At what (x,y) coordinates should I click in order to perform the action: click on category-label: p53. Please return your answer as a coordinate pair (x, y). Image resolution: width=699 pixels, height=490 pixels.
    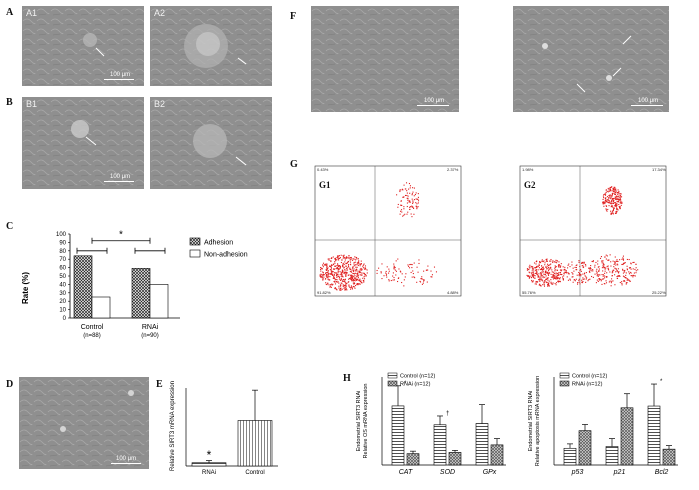
    Looking at the image, I should click on (577, 472).